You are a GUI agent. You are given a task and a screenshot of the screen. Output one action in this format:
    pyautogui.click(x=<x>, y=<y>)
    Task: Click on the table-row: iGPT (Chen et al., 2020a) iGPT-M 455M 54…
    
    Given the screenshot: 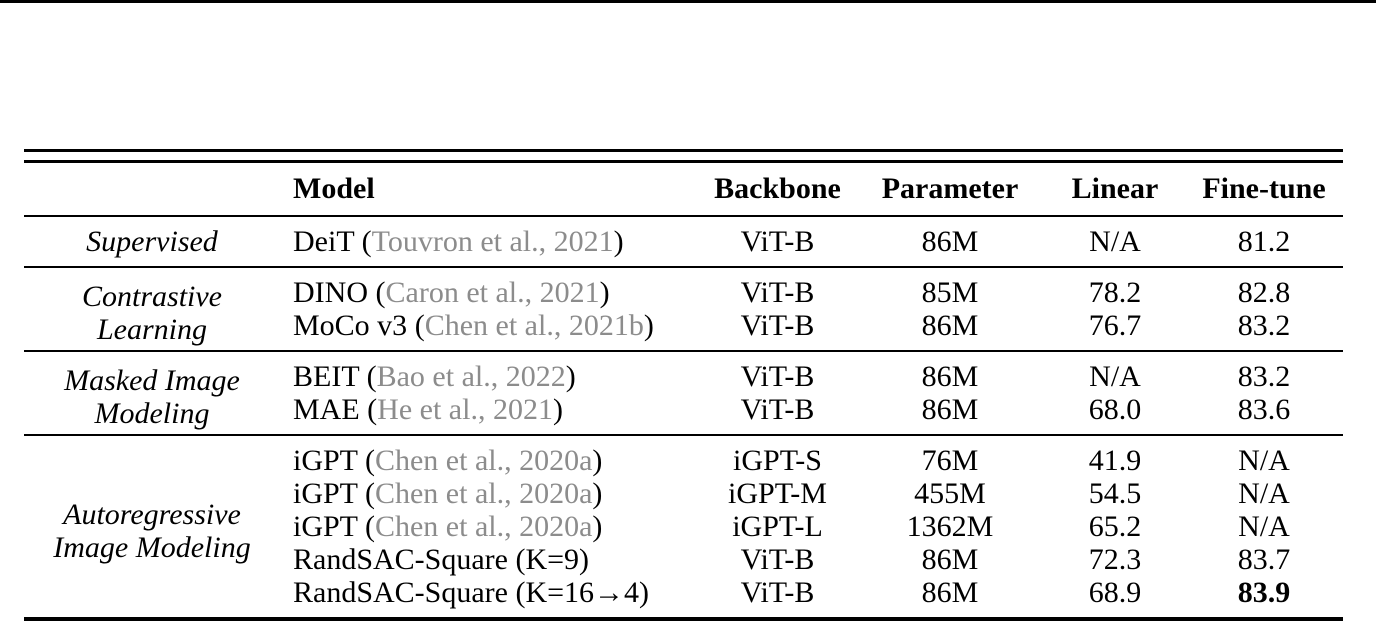 What is the action you would take?
    pyautogui.click(x=683, y=493)
    